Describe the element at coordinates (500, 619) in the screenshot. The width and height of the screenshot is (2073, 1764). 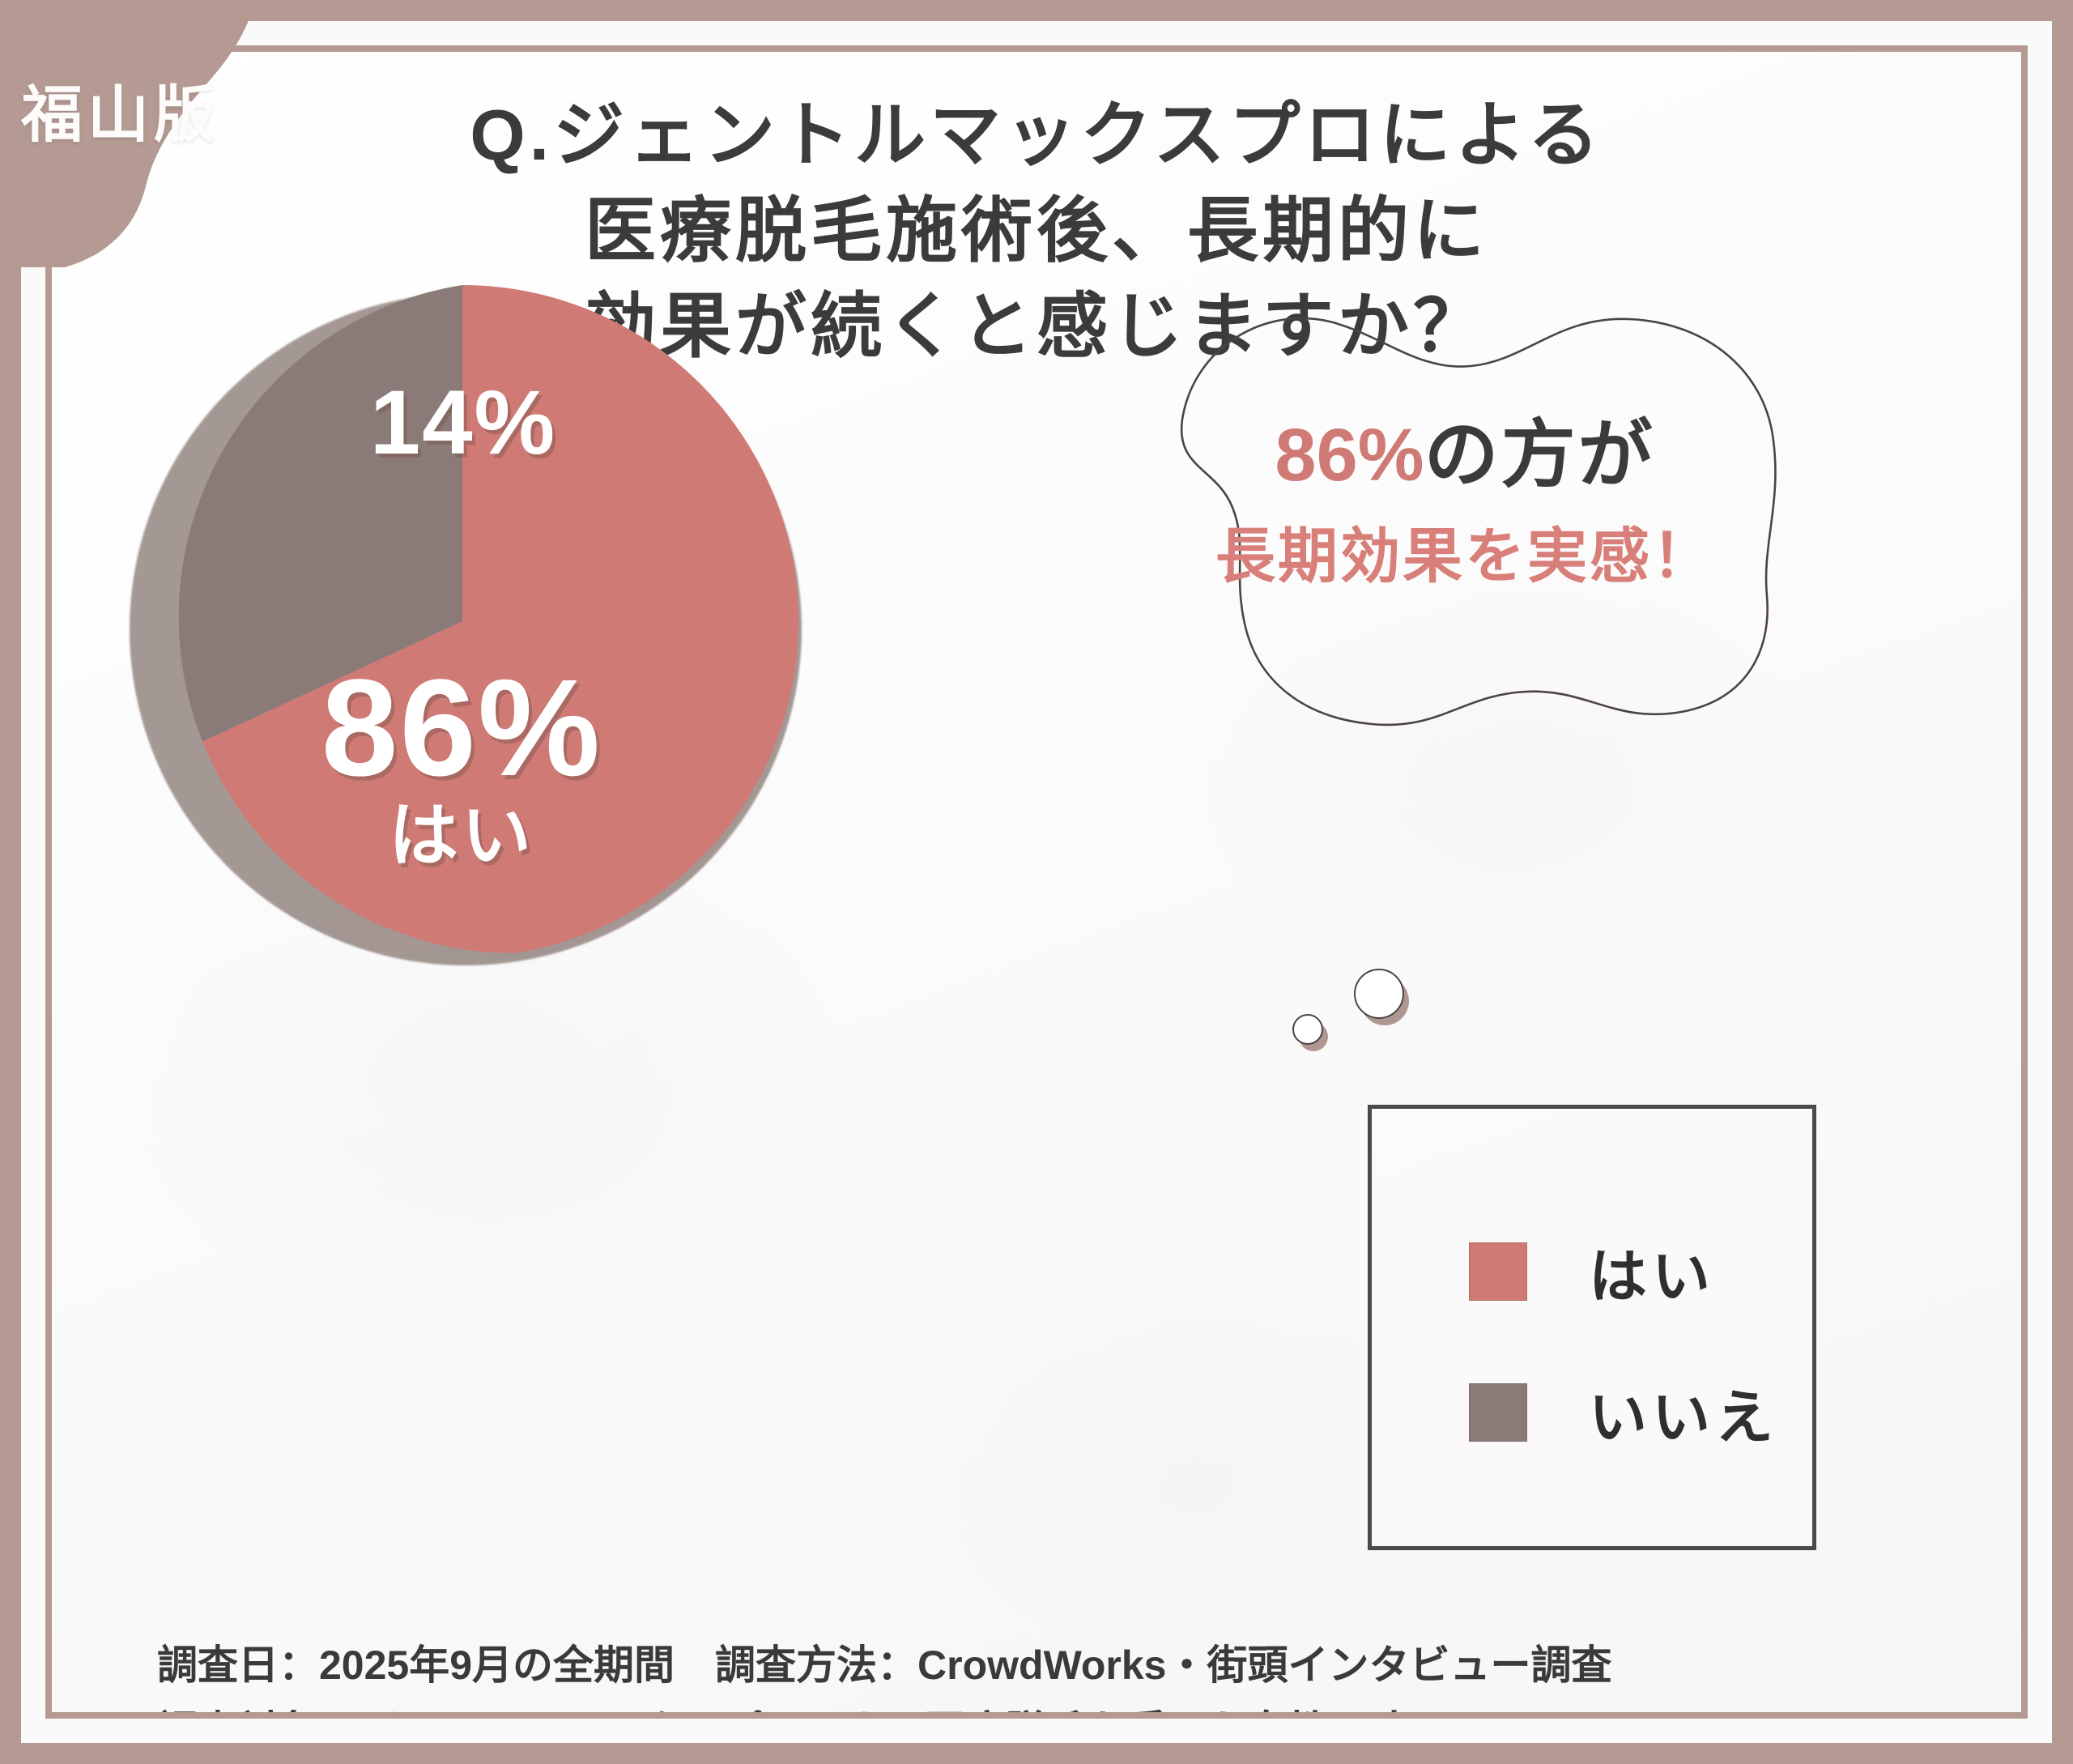
I see `pie-slice-yes` at that location.